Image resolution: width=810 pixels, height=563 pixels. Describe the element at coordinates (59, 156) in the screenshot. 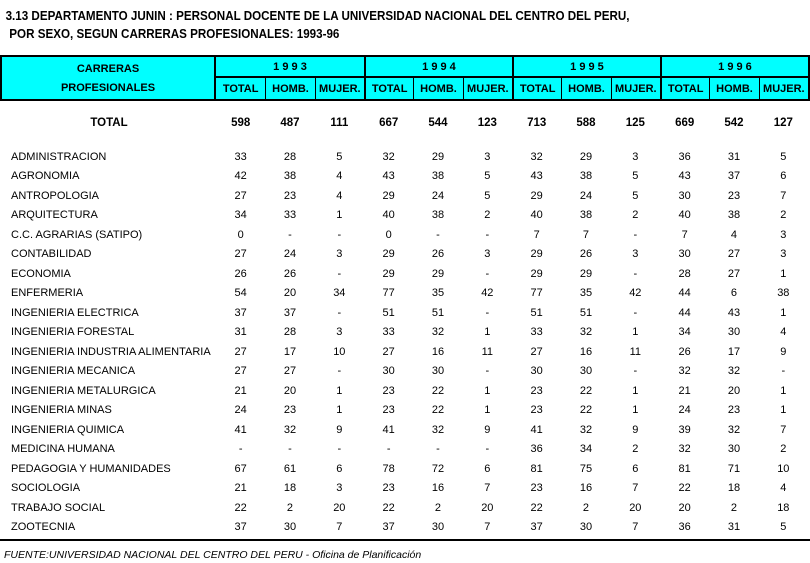

I see `row-label: ADMINISTRACION` at that location.